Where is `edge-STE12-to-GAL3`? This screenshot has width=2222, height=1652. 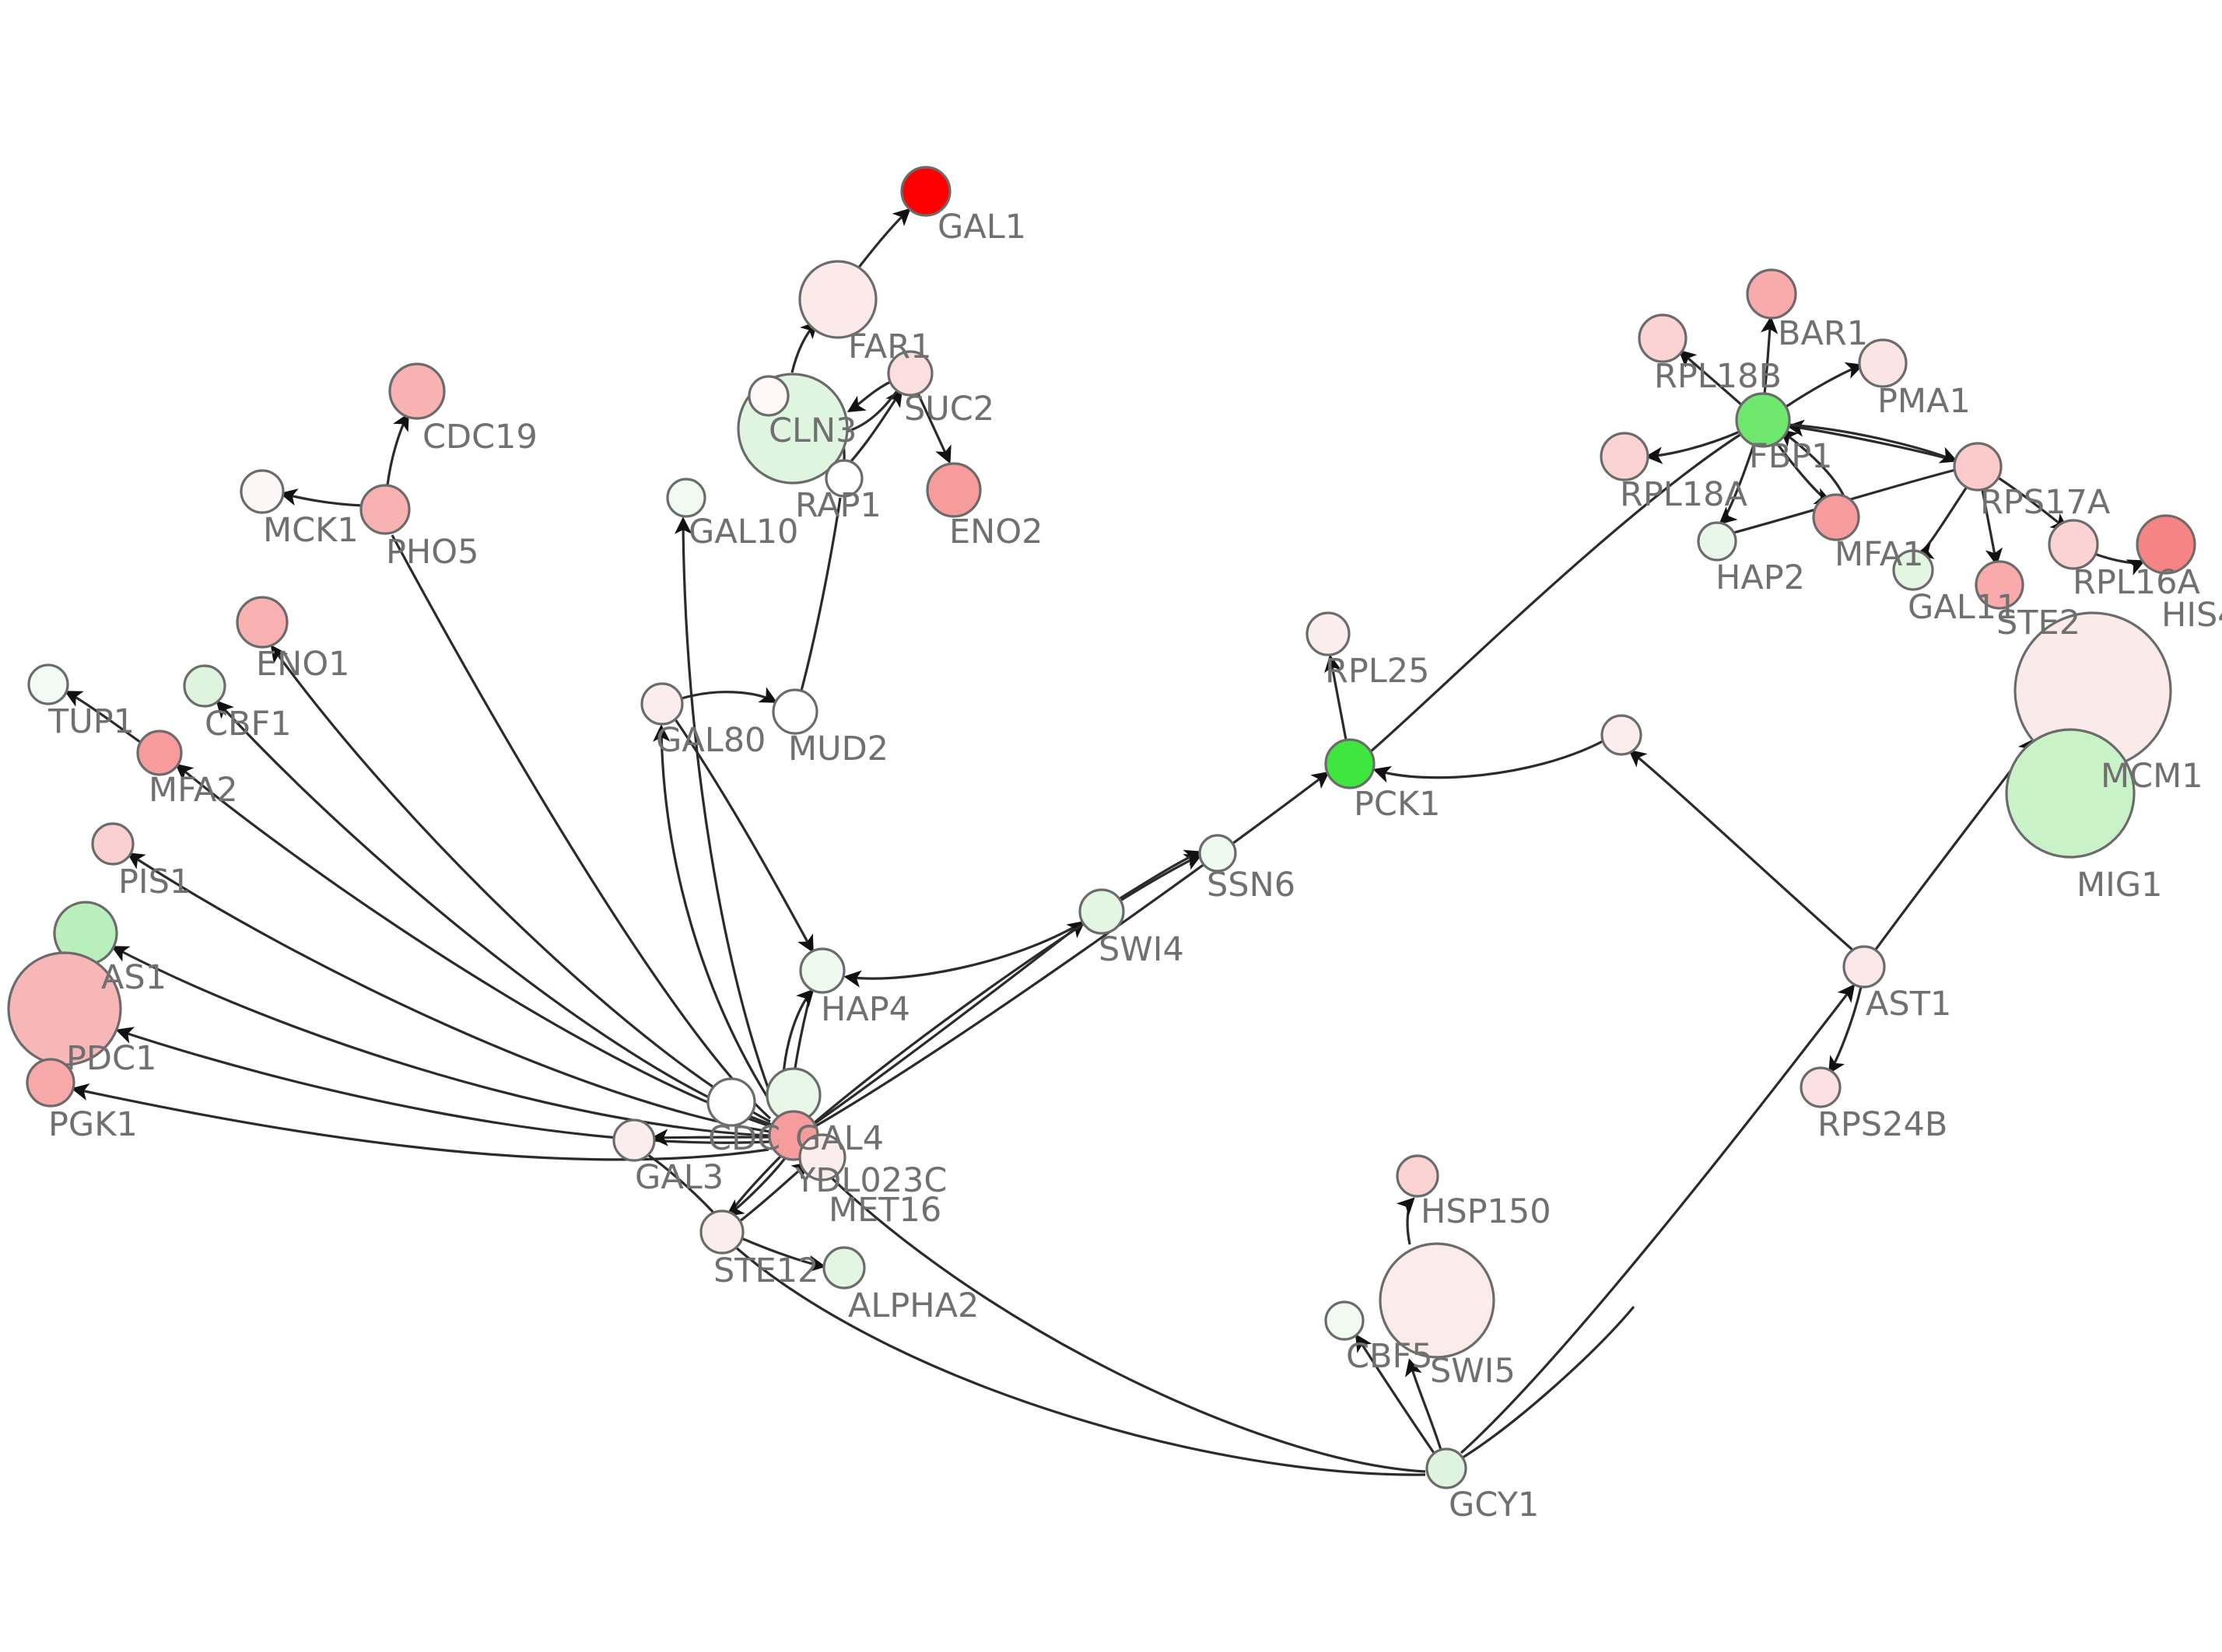
edge-STE12-to-GAL3 is located at coordinates (679, 1183).